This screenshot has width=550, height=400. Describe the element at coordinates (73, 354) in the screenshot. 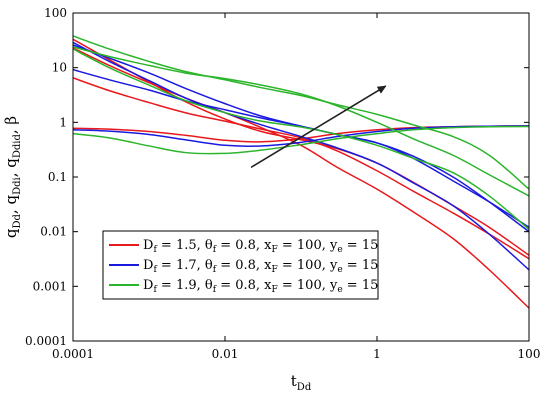

I see `x-tick-label: 0.0001` at that location.